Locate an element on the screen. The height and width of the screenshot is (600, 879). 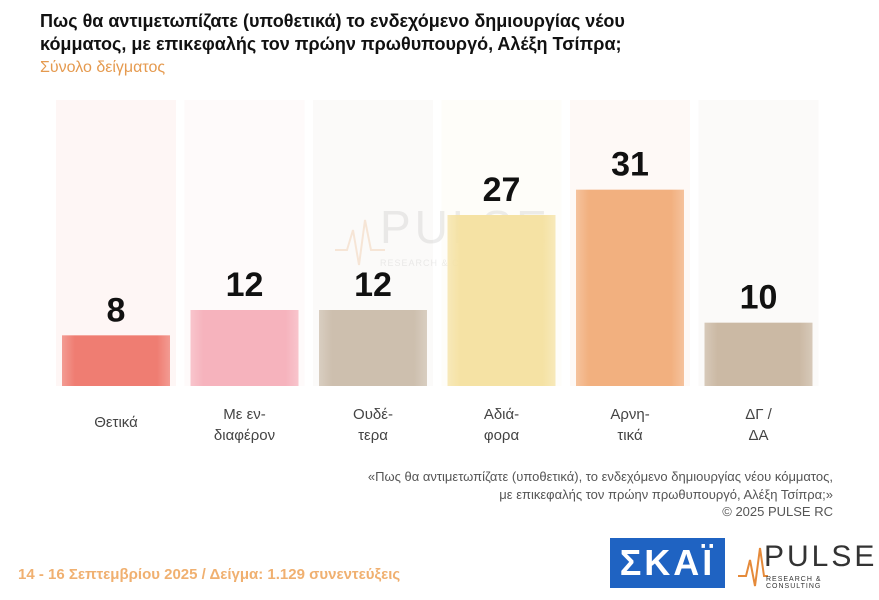
category-label: φορα is located at coordinates (502, 435).